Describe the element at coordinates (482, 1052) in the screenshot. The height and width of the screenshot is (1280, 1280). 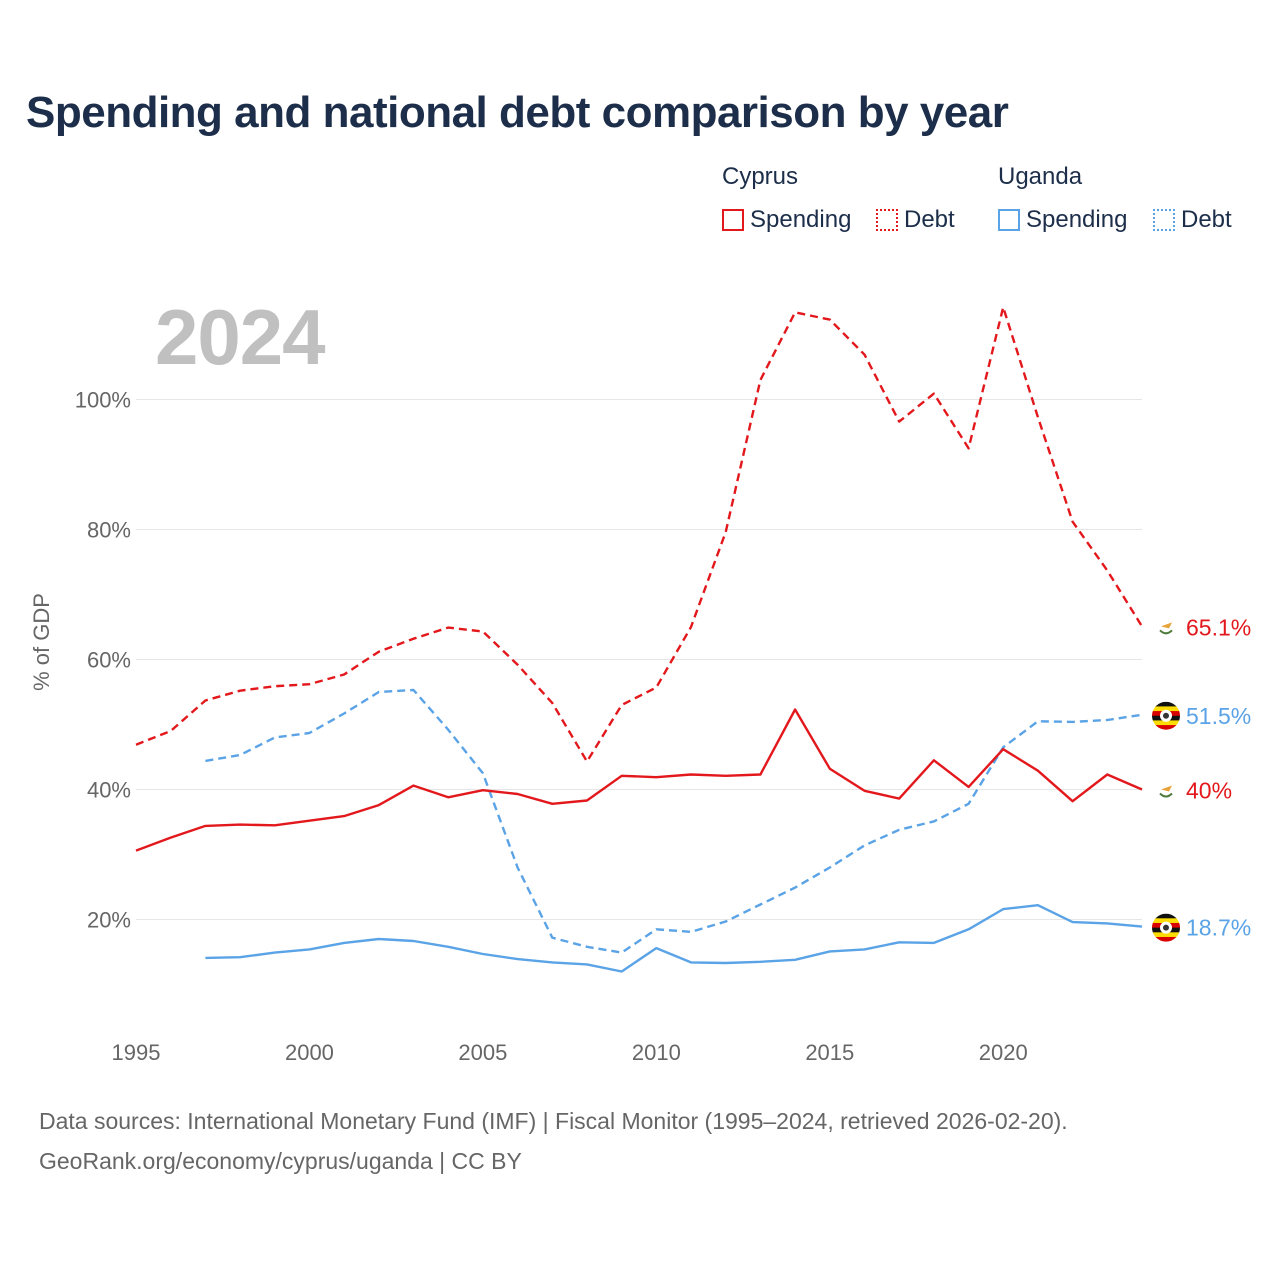
I see `x-tick-label: 2005` at that location.